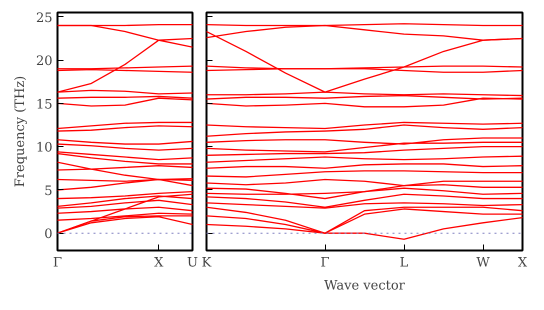 Image resolution: width=544 pixels, height=310 pixels. What do you see at coordinates (404, 263) in the screenshot?
I see `x-tick-label: L` at bounding box center [404, 263].